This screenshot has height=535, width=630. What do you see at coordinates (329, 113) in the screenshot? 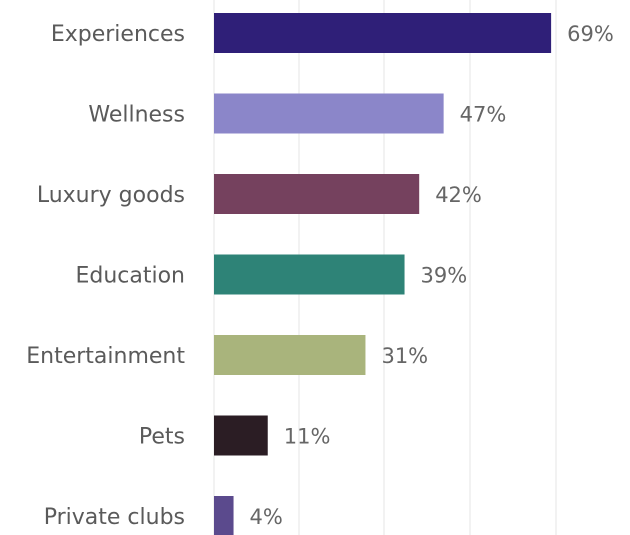
I see `bar-wellness` at bounding box center [329, 113].